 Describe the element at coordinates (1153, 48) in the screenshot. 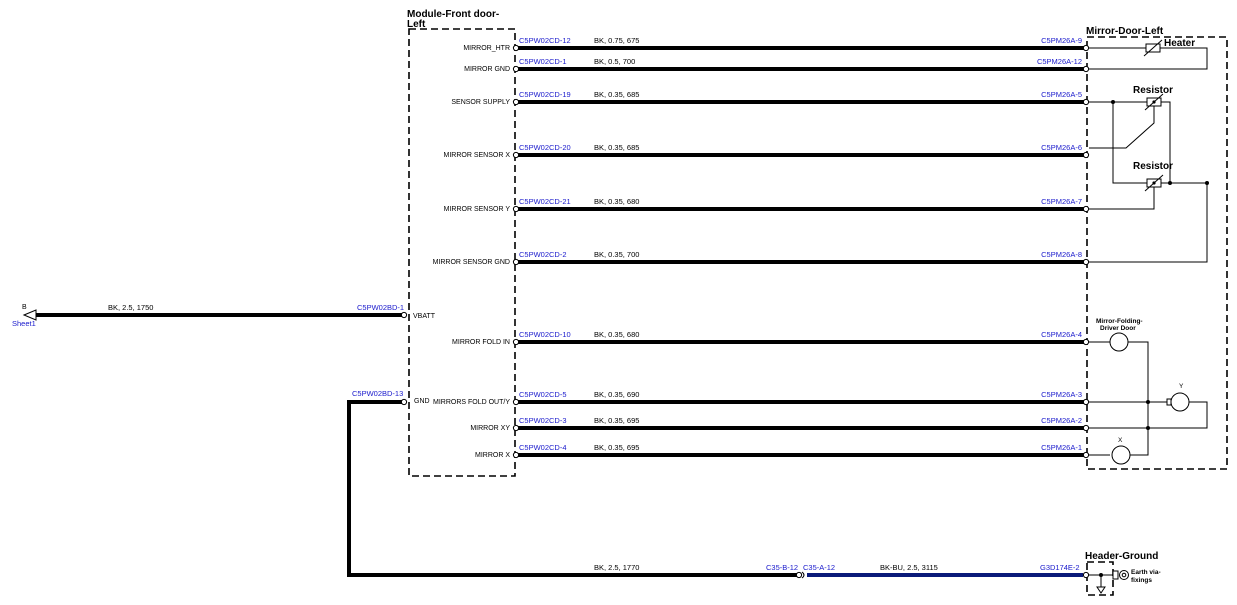

I see `heater-variable-arrow-icon` at that location.